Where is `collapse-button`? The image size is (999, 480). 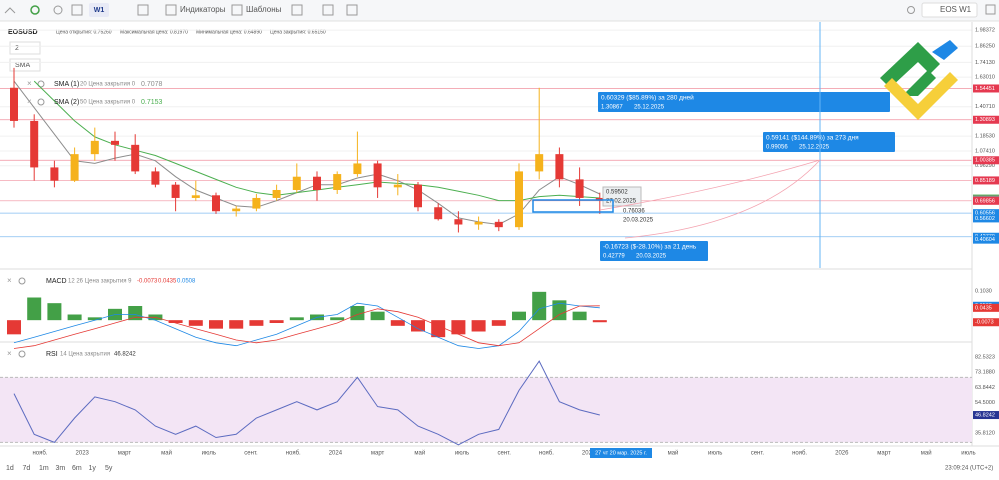 collapse-button is located at coordinates (10, 10).